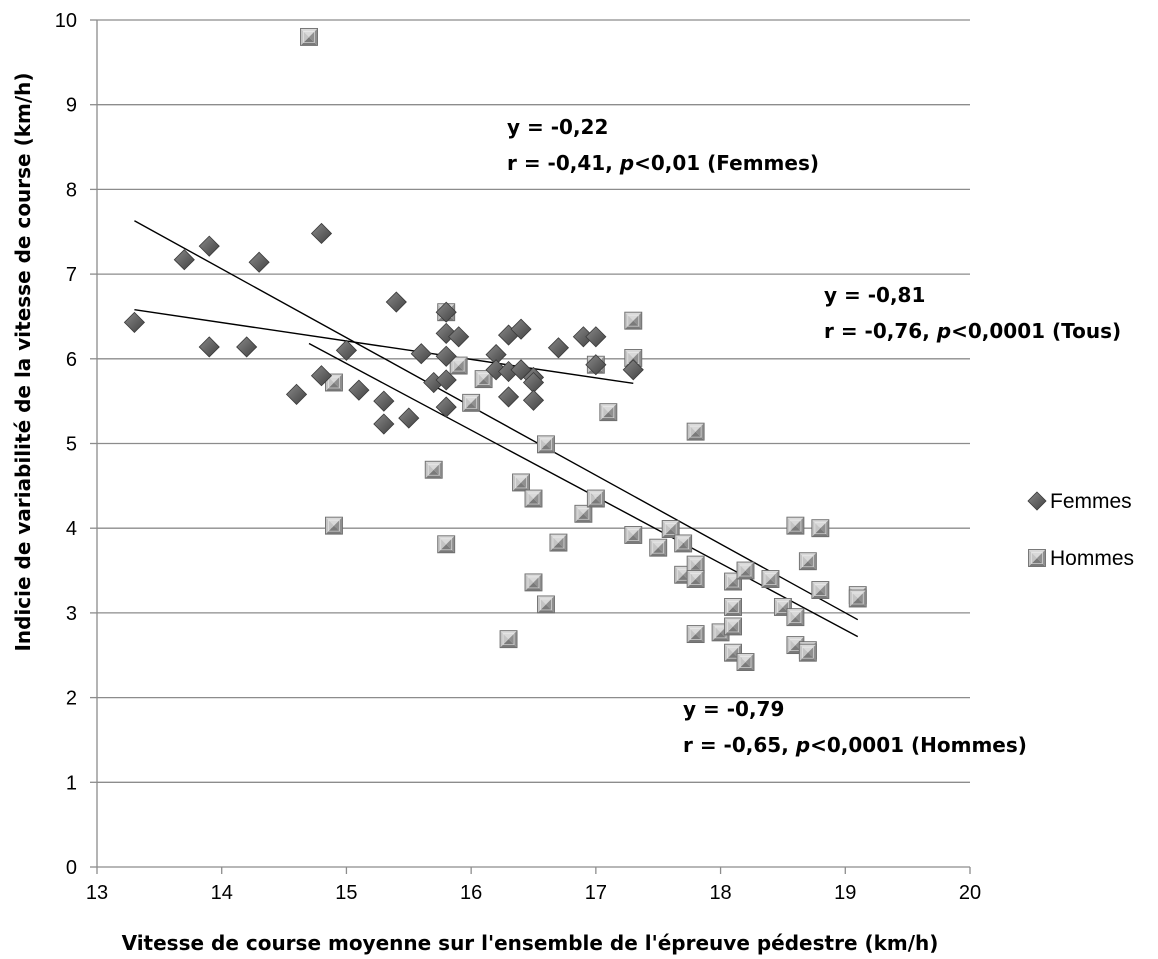 Image resolution: width=1158 pixels, height=959 pixels. Describe the element at coordinates (66, 21) in the screenshot. I see `y-tick-label-10: 10` at that location.